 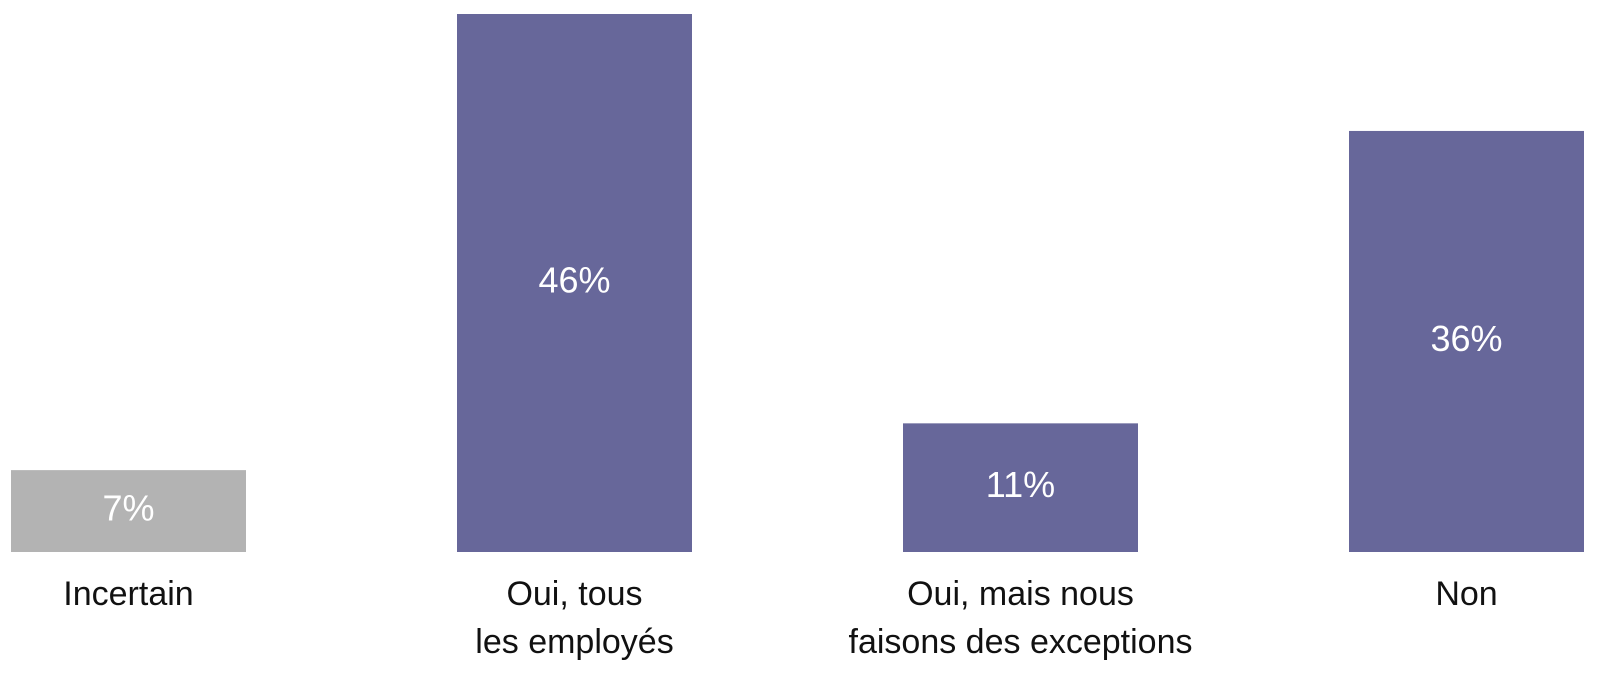 I want to click on category-label: Oui, tous les employés, so click(x=574, y=618).